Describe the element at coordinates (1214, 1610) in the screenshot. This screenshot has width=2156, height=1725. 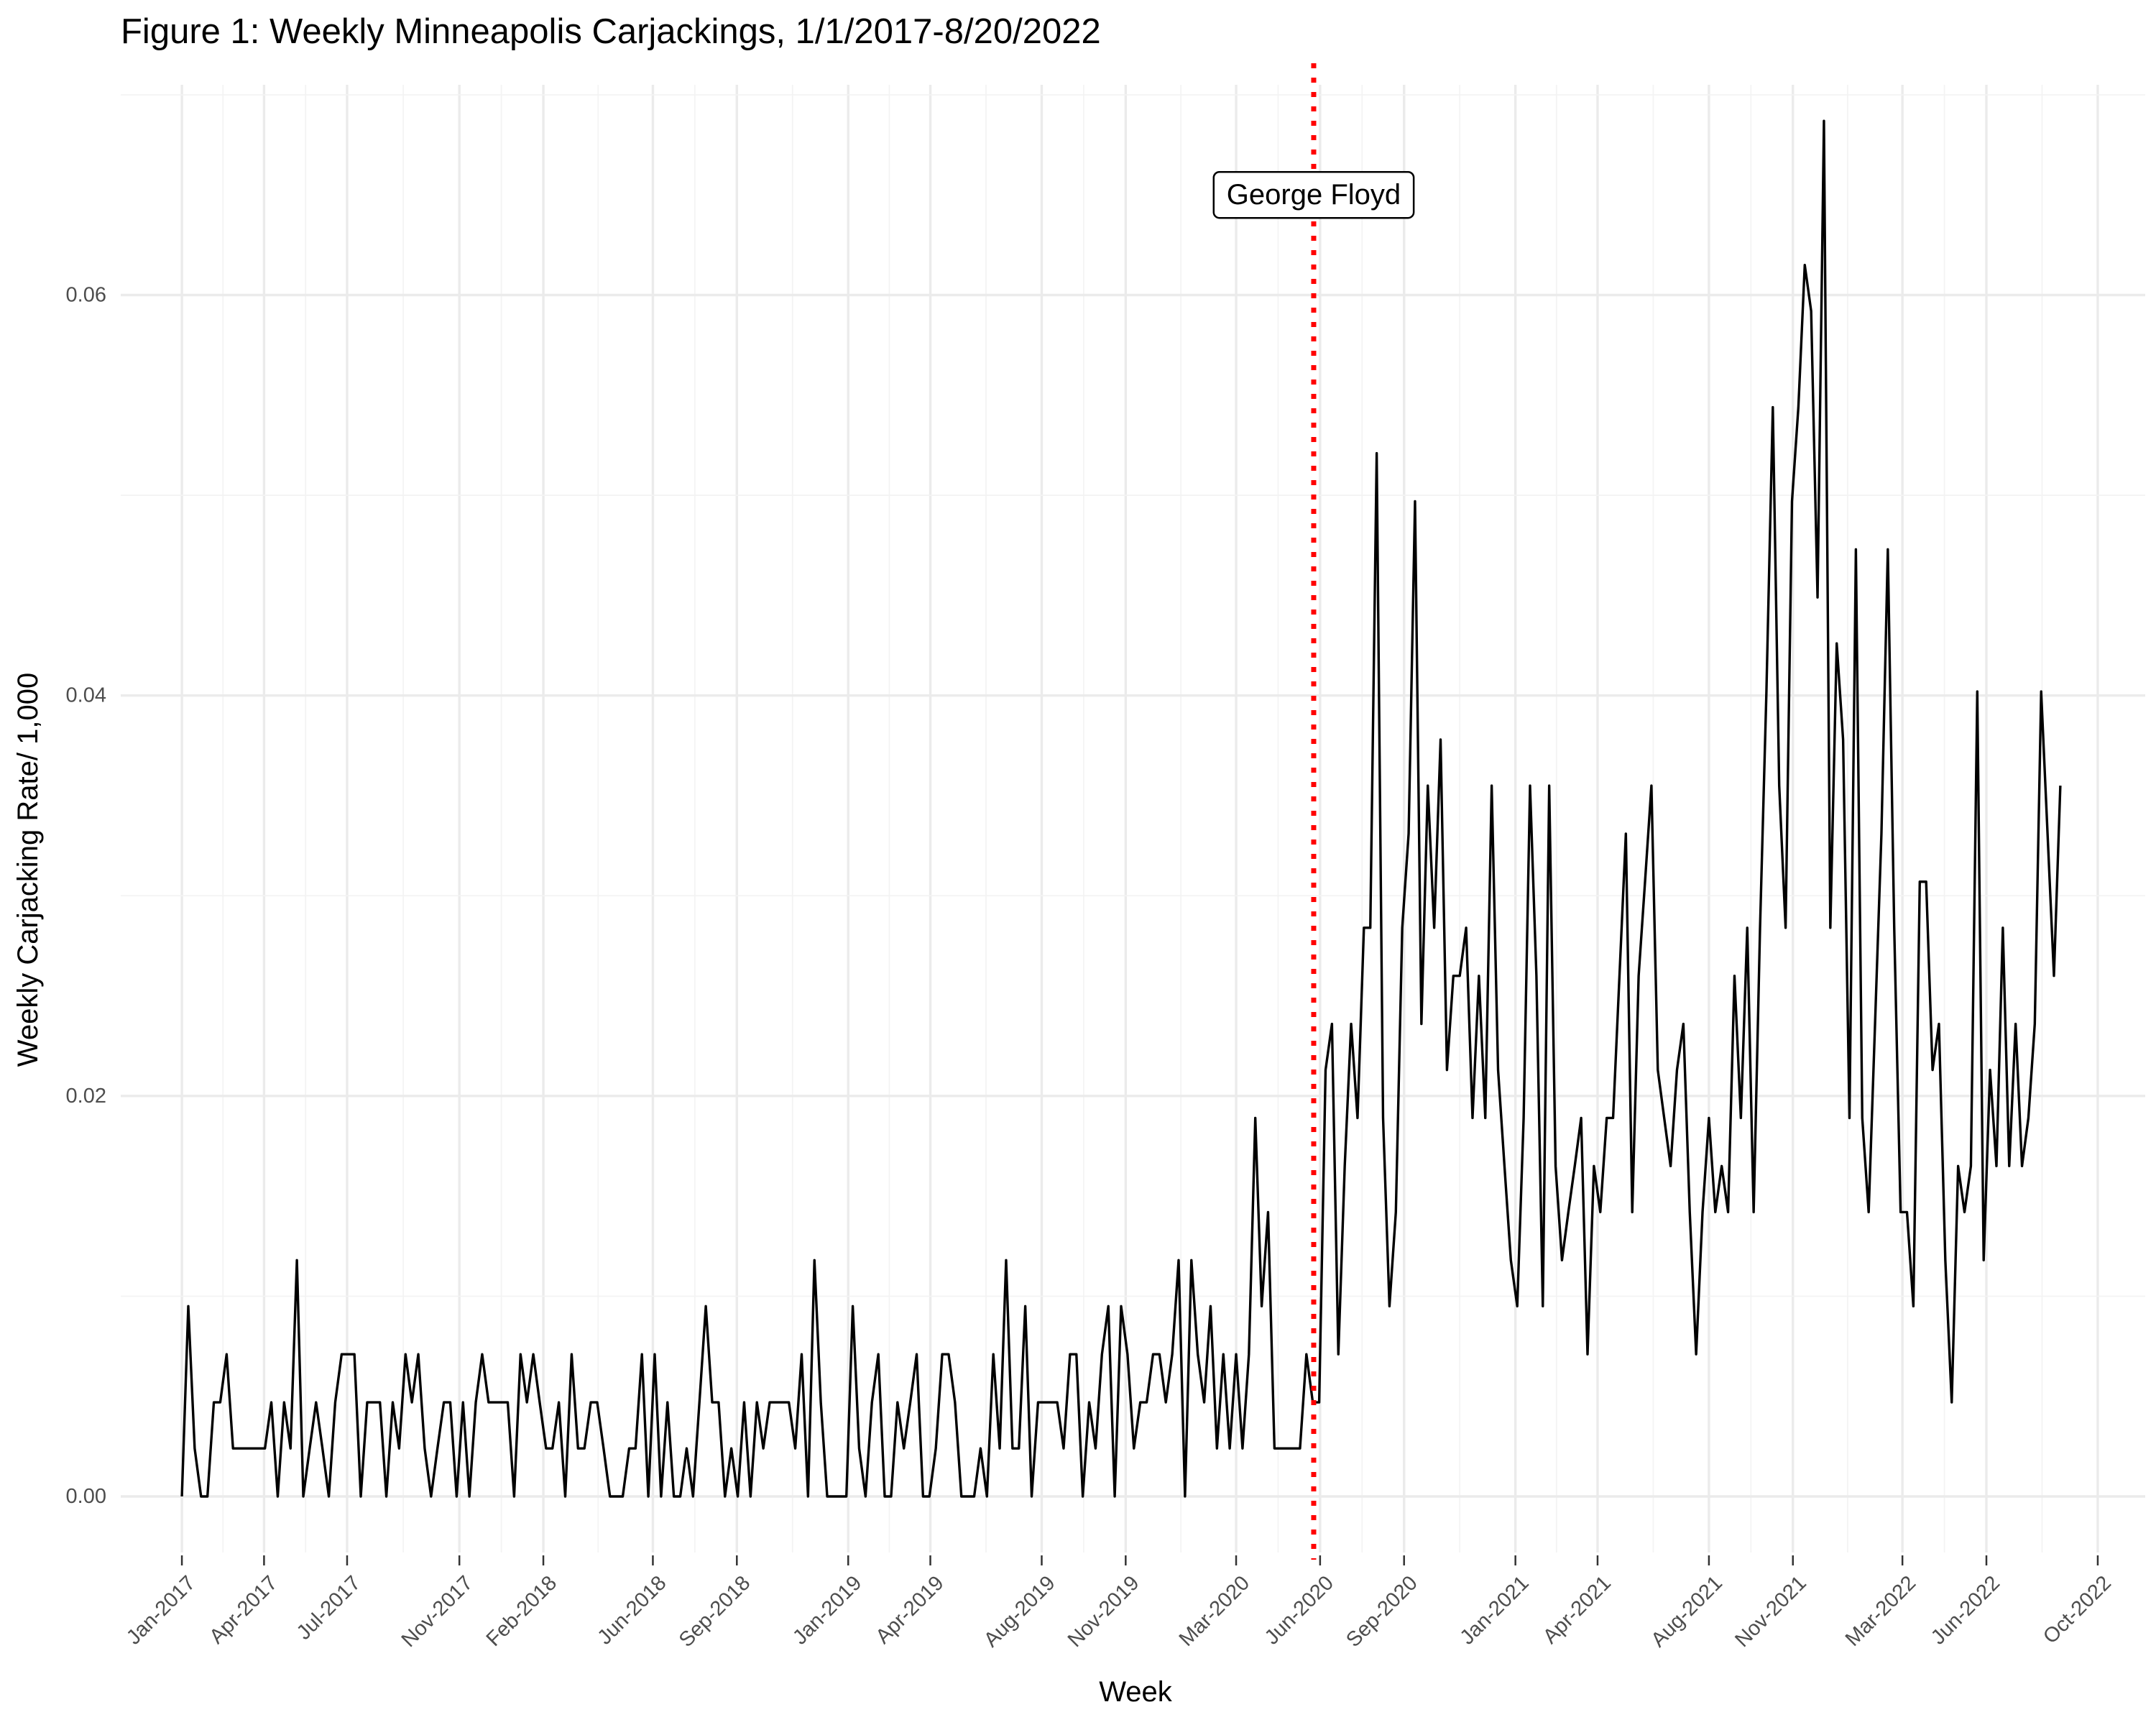
I see `x-tick-label: Mar-2020` at that location.